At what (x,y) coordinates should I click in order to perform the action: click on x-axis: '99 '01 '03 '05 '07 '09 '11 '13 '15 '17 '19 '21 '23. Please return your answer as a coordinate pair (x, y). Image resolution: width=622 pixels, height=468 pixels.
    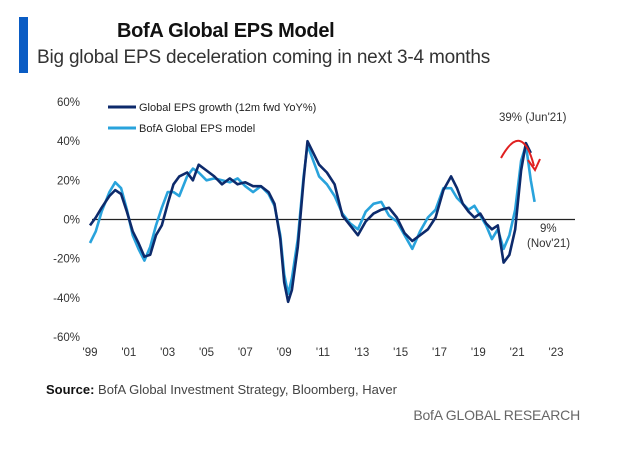
    Looking at the image, I should click on (323, 353).